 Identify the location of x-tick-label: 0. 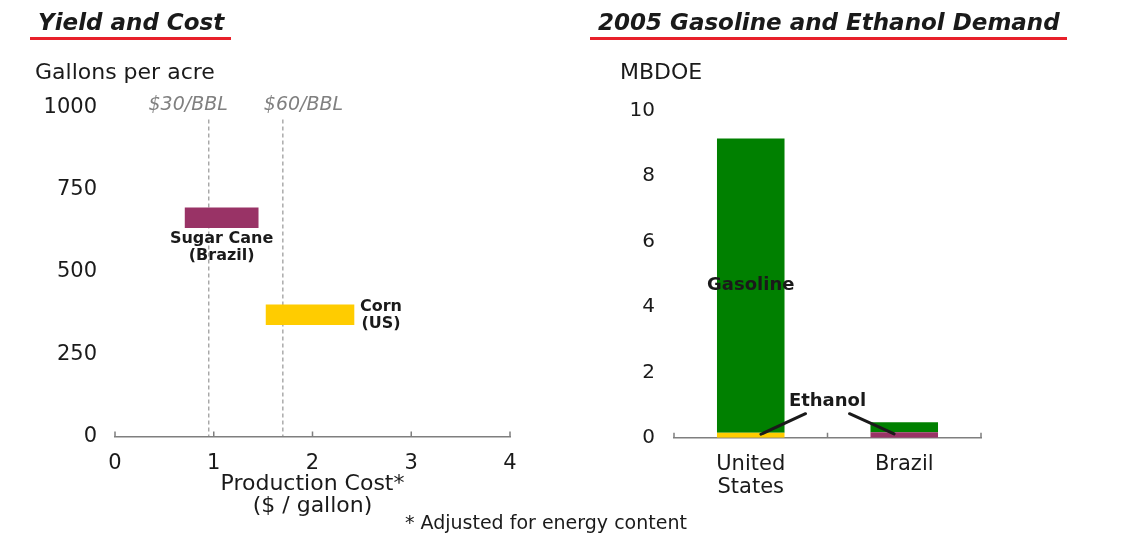
(115, 461).